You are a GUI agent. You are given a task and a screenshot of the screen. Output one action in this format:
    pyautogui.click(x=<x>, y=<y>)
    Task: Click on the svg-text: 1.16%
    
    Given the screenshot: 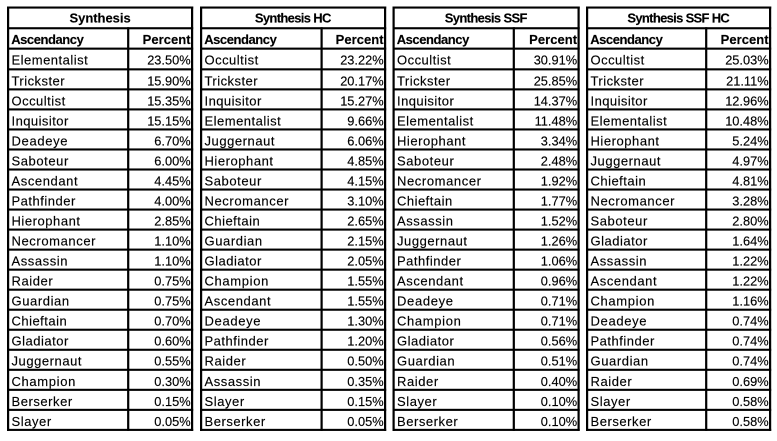 What is the action you would take?
    pyautogui.click(x=750, y=301)
    